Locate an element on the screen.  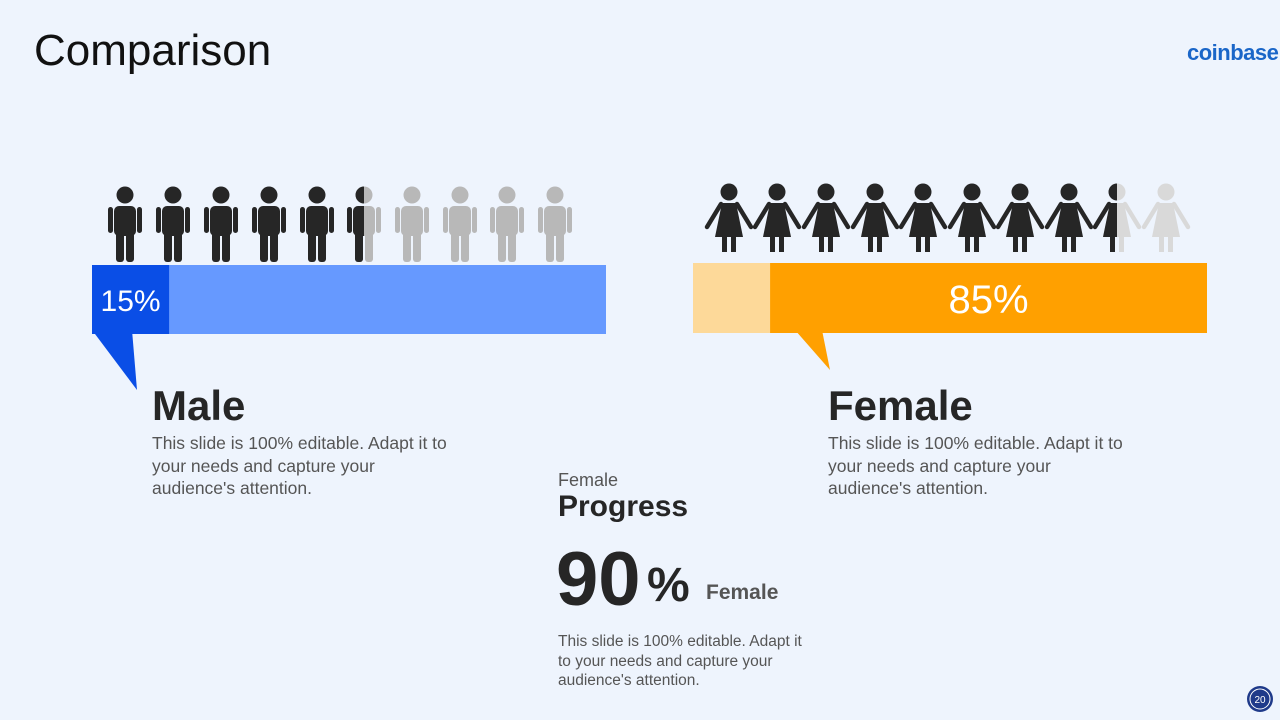
page-number: 20 is located at coordinates (1260, 700).